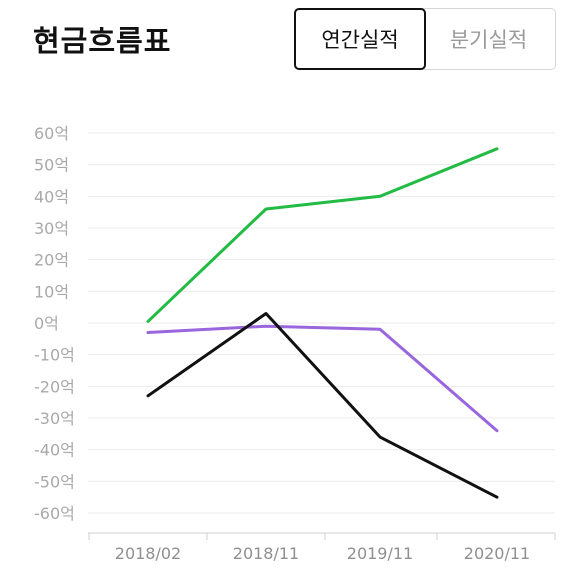 The width and height of the screenshot is (580, 574). What do you see at coordinates (148, 553) in the screenshot?
I see `x-tick-label: 2018/02` at bounding box center [148, 553].